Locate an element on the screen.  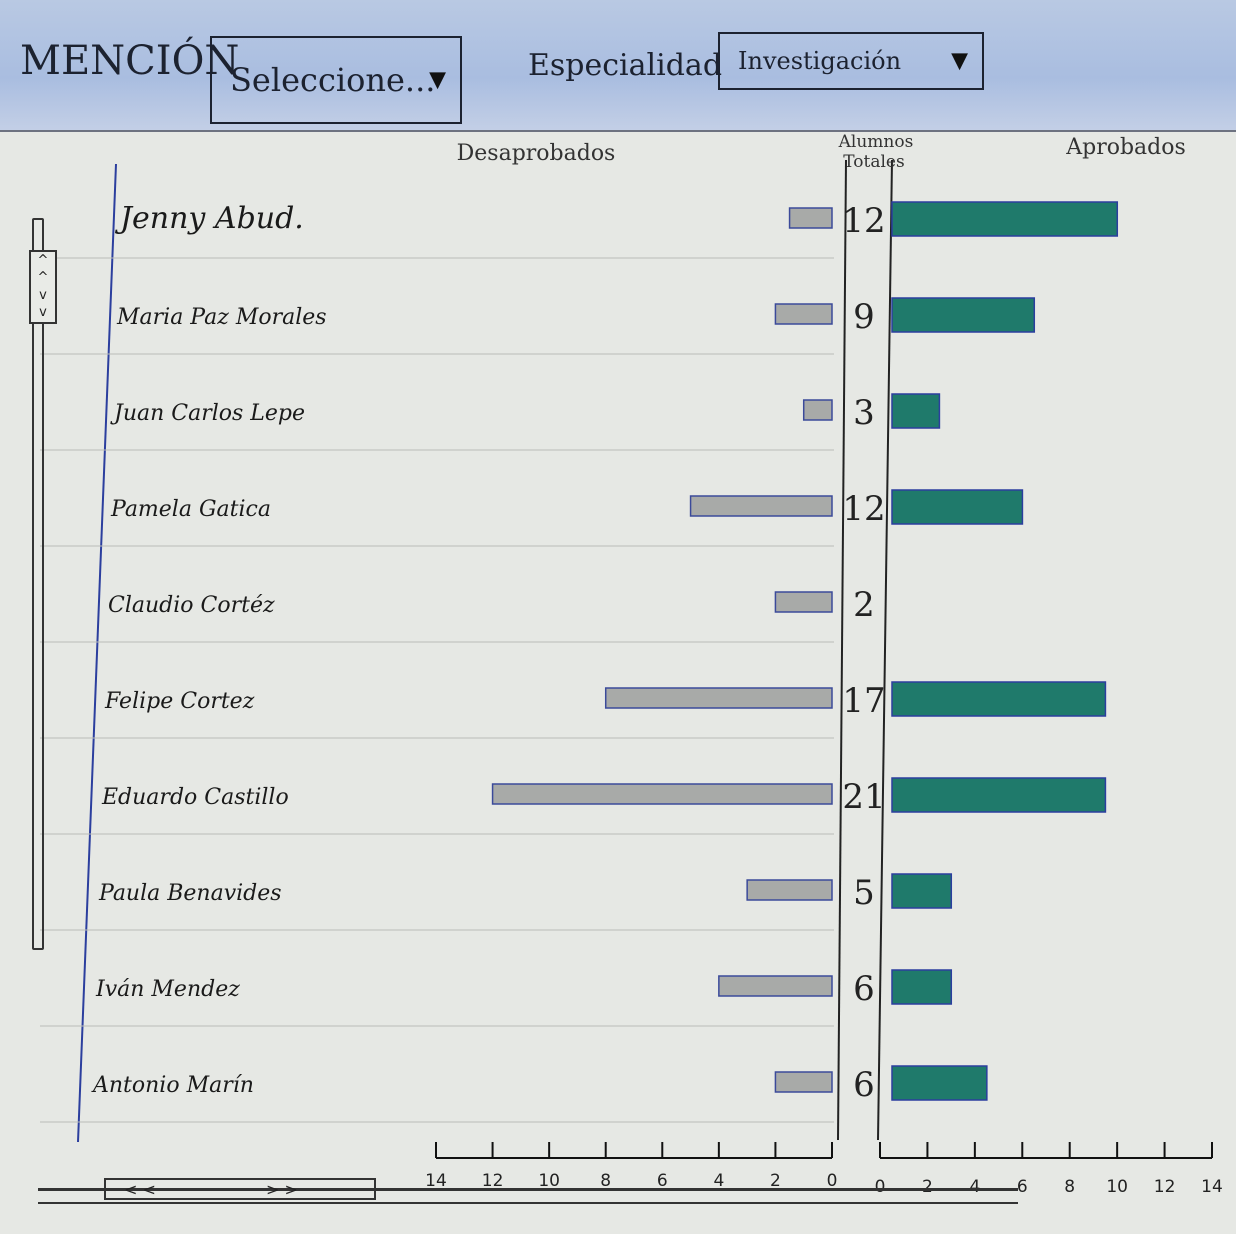
x-tick-label-left: 14 is located at coordinates (436, 1181).